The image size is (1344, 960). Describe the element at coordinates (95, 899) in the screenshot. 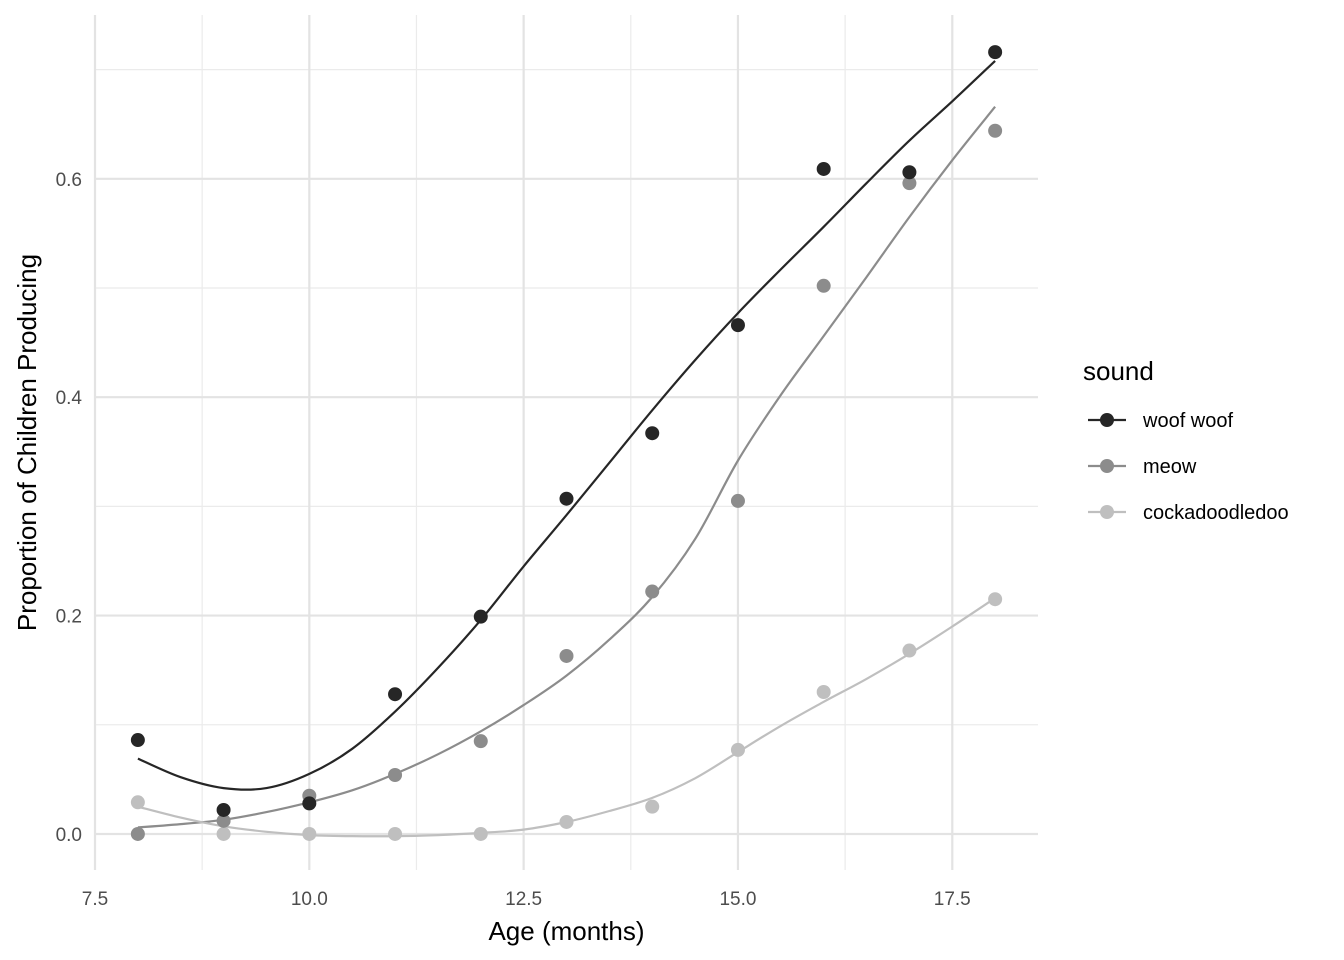

I see `x-tick-label: 7.5` at that location.